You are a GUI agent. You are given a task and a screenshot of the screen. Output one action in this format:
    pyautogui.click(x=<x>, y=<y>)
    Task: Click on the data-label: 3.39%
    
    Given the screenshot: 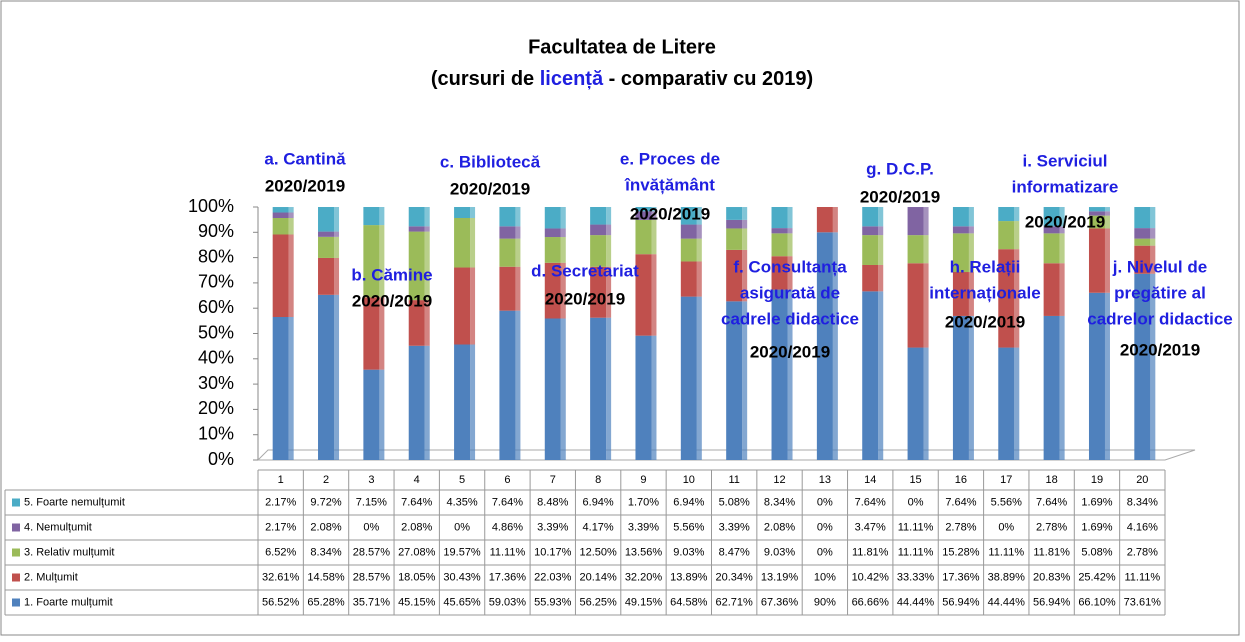 What is the action you would take?
    pyautogui.click(x=552, y=527)
    